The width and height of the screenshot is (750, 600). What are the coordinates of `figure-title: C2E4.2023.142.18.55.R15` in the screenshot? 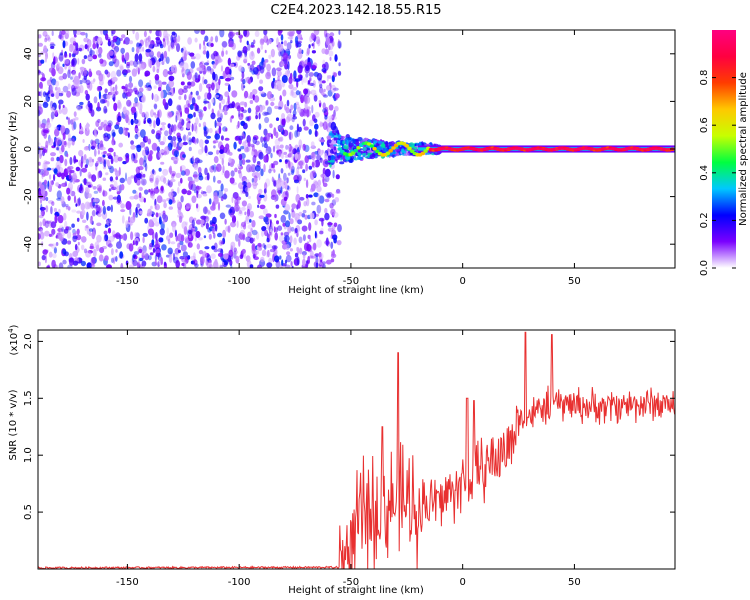 It's located at (355, 10).